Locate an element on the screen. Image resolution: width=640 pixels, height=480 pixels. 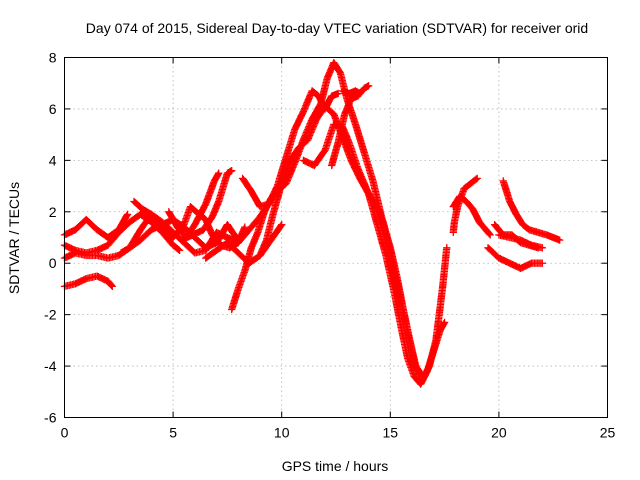
y-tick-label: 4 is located at coordinates (53, 160).